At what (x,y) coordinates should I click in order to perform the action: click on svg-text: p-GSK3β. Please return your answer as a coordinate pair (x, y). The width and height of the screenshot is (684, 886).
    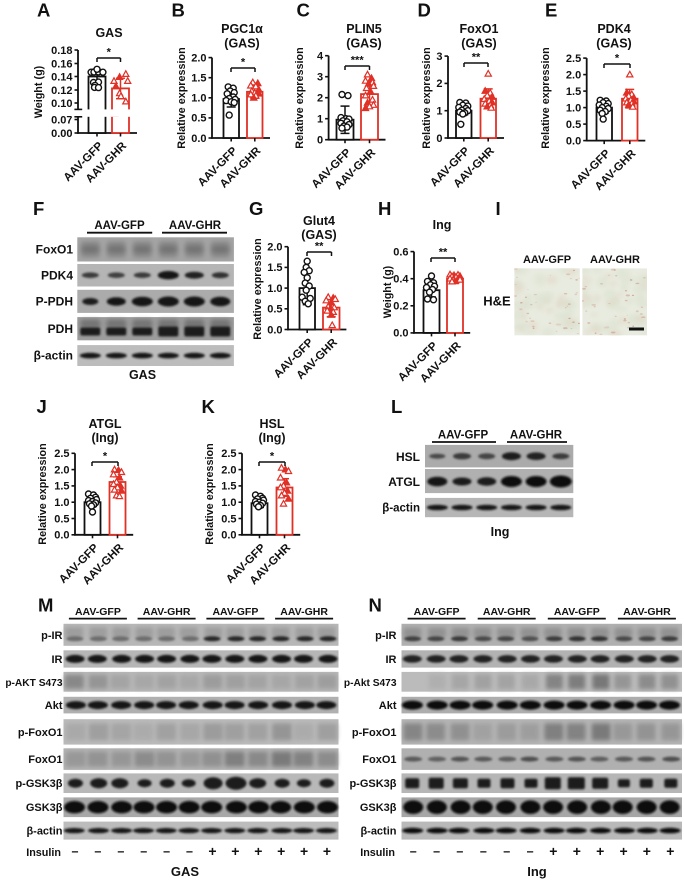
    Looking at the image, I should click on (38, 784).